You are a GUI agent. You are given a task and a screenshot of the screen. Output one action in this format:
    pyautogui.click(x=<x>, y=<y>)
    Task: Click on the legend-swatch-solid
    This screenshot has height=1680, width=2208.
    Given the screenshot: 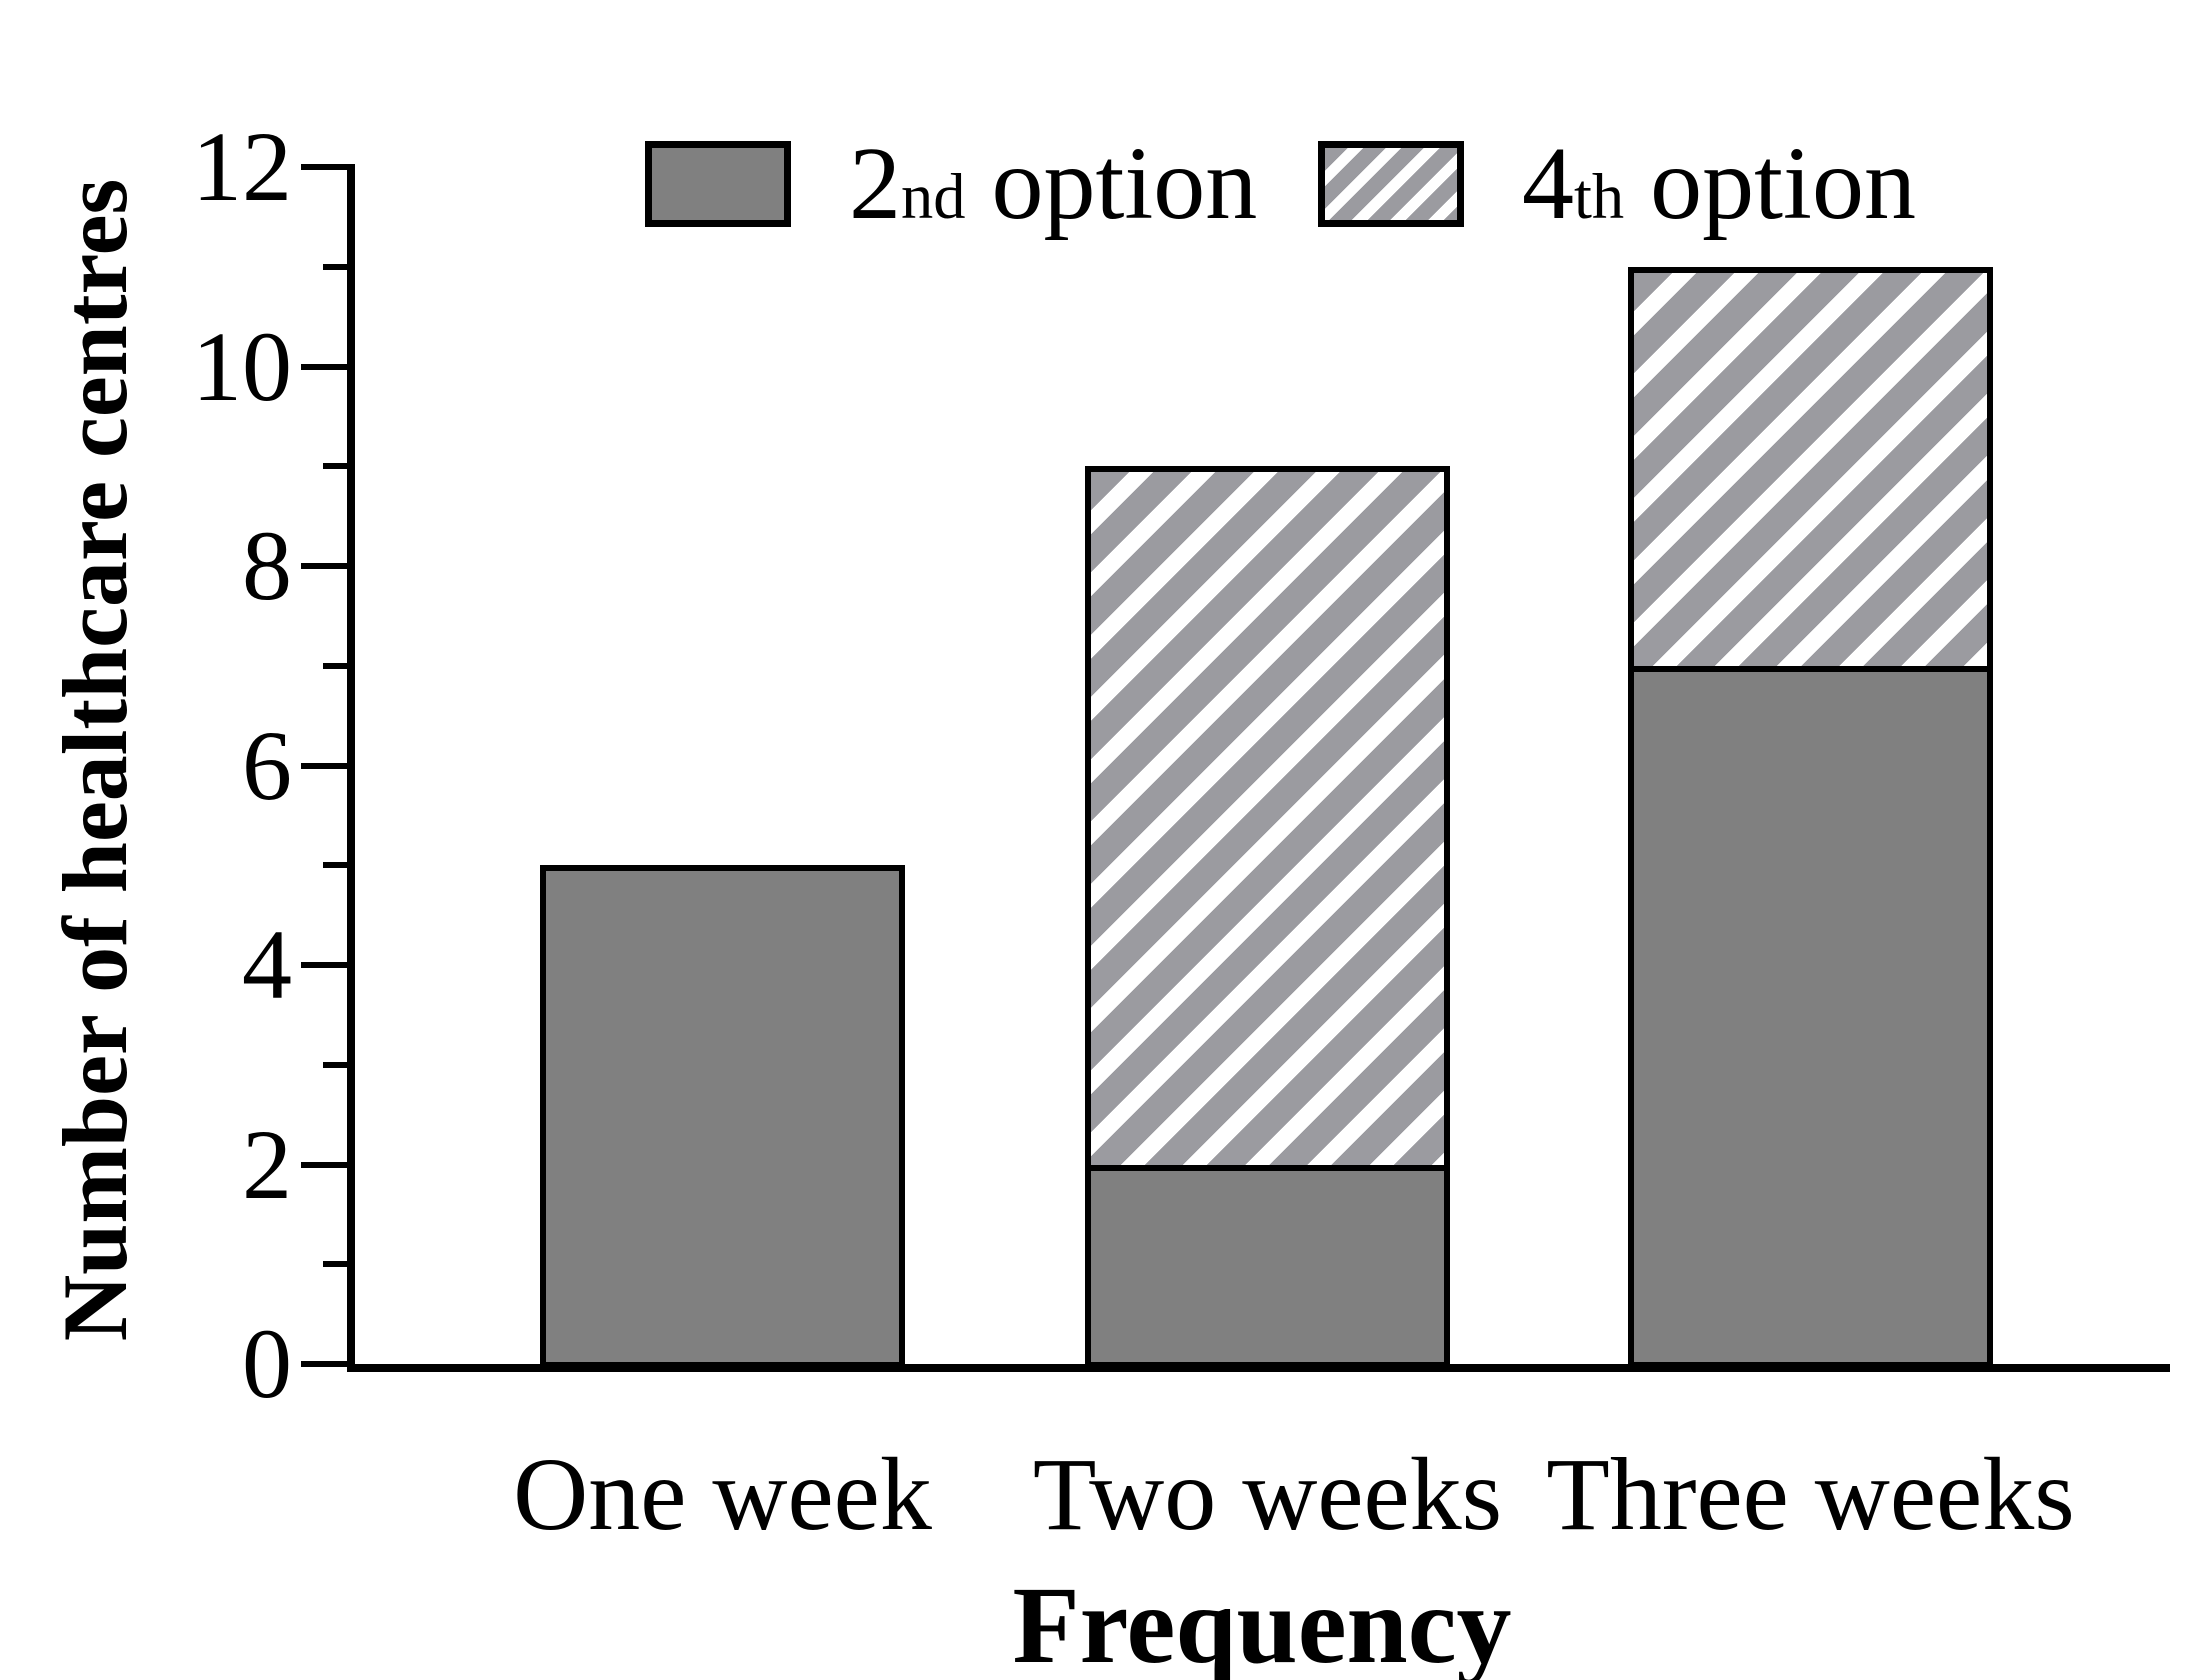 What is the action you would take?
    pyautogui.click(x=718, y=184)
    